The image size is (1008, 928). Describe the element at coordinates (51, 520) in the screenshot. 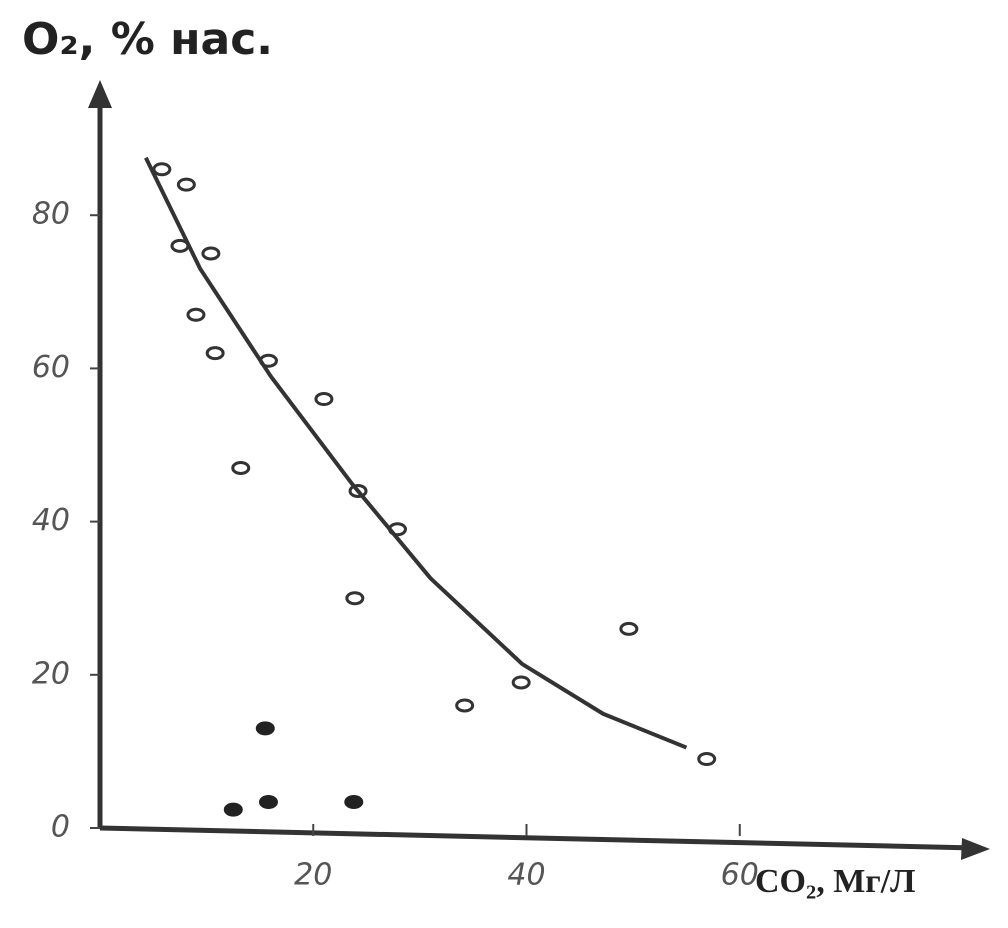

I see `y-tick-label: 40` at that location.